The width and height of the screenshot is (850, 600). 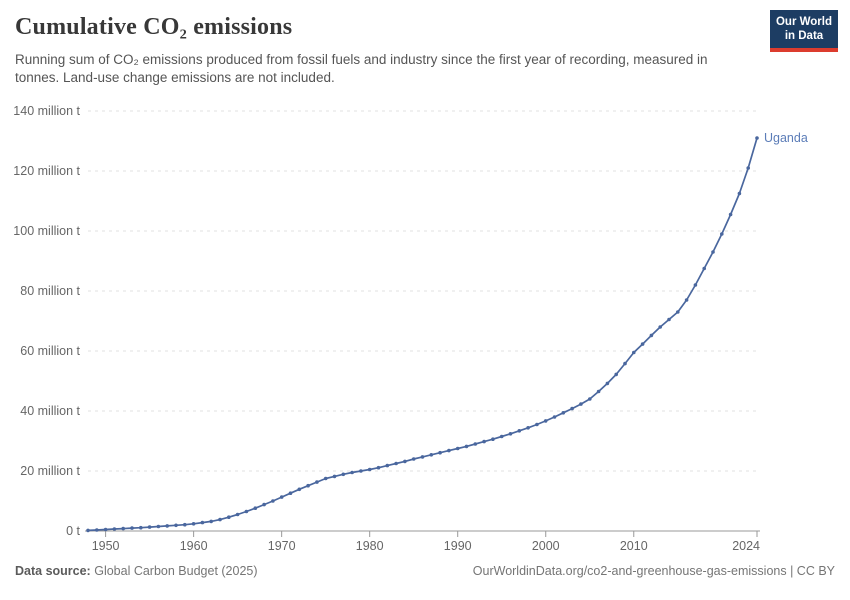 What do you see at coordinates (634, 546) in the screenshot?
I see `x-axis-tick-label: 2010` at bounding box center [634, 546].